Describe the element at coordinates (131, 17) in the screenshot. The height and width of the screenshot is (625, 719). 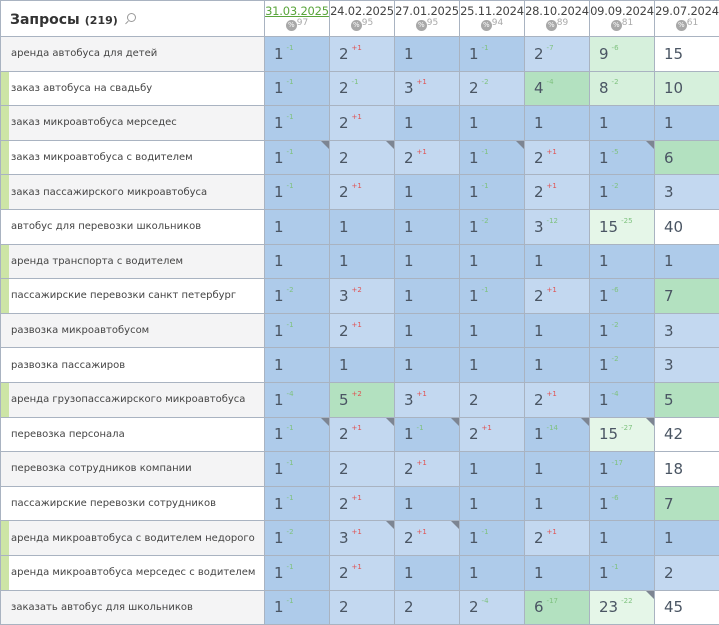
I see `search-icon` at that location.